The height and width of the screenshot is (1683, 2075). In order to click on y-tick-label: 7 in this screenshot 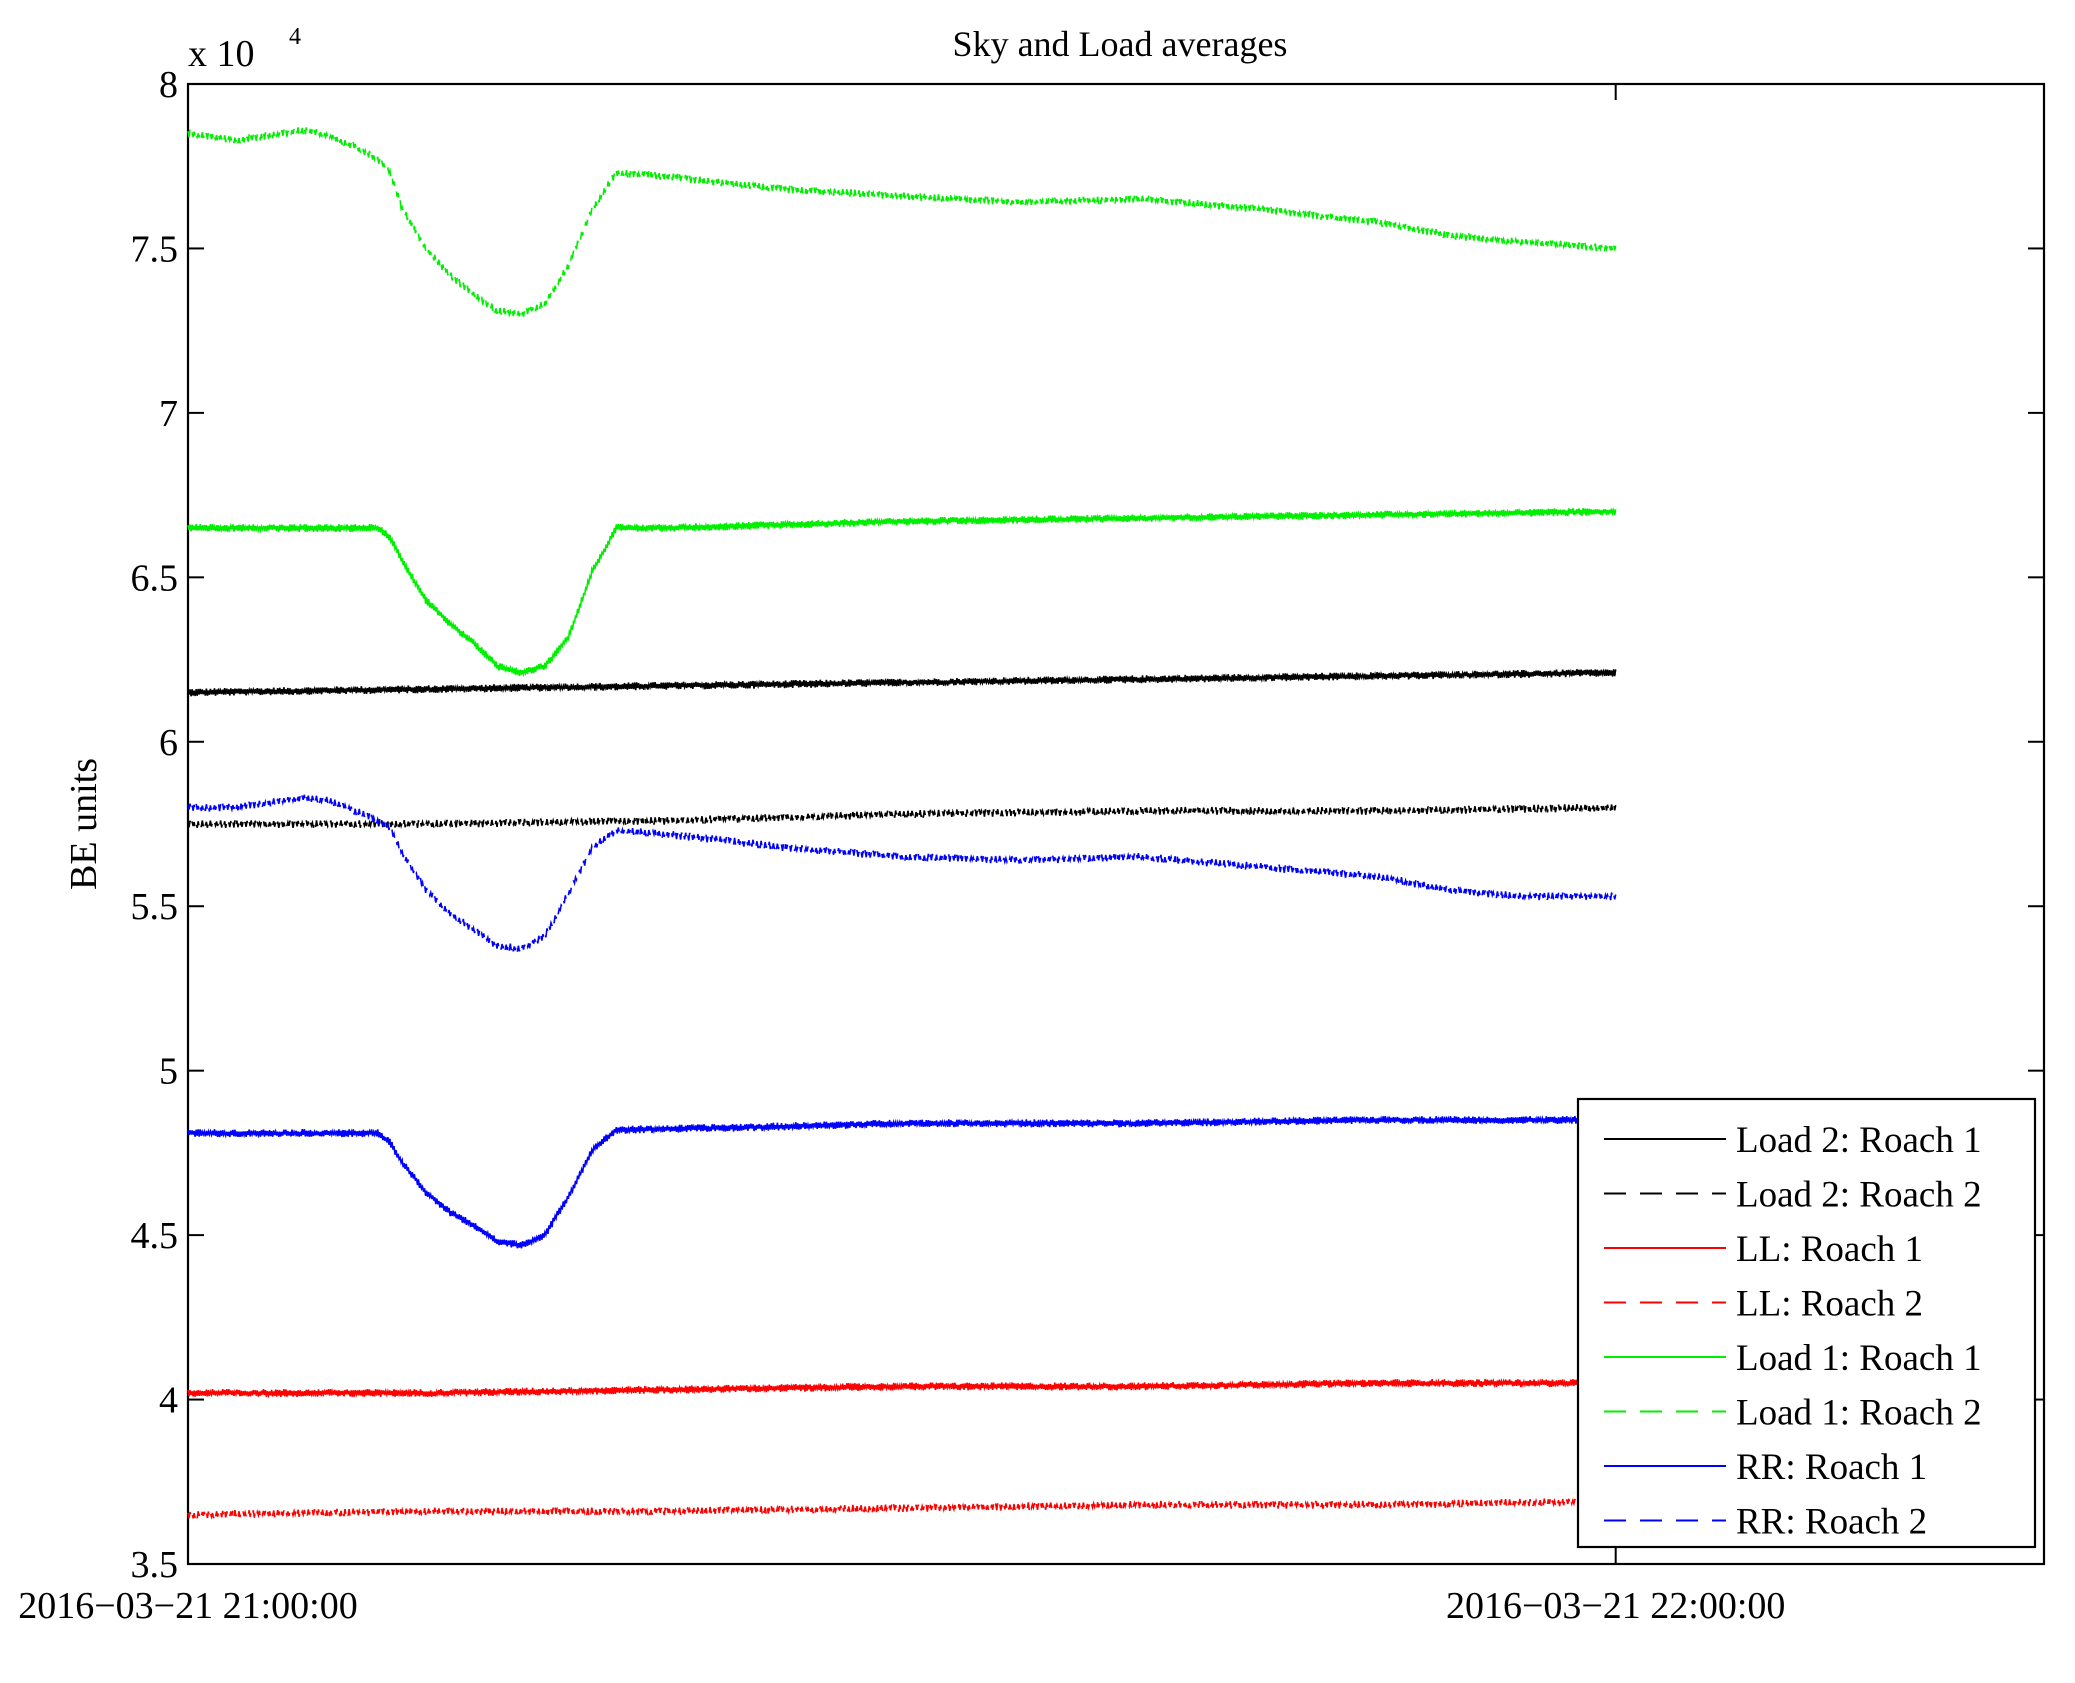, I will do `click(168, 414)`.